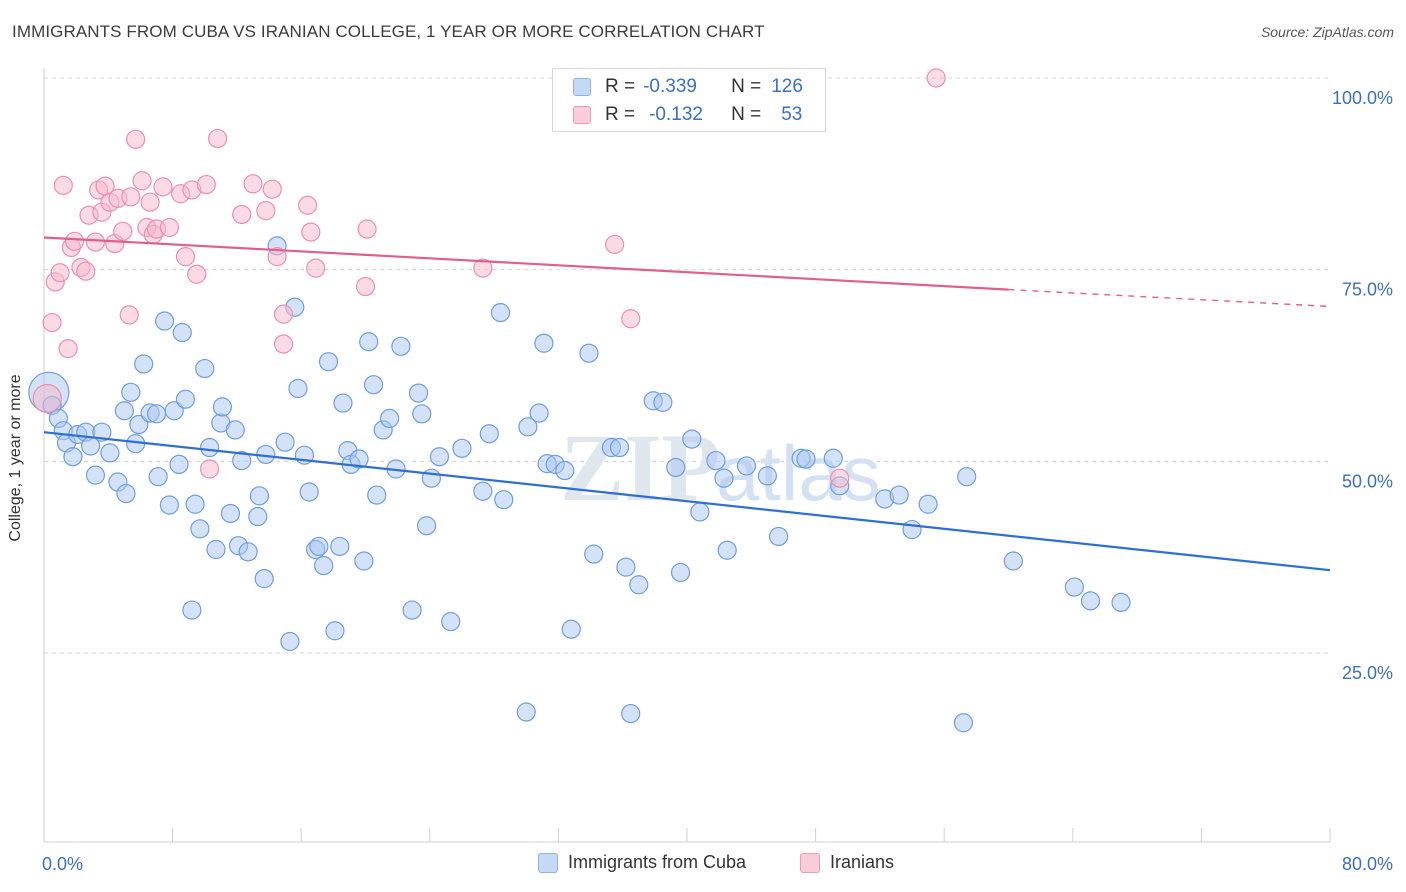 The width and height of the screenshot is (1406, 892). What do you see at coordinates (746, 86) in the screenshot?
I see `legend-n-label: N =` at bounding box center [746, 86].